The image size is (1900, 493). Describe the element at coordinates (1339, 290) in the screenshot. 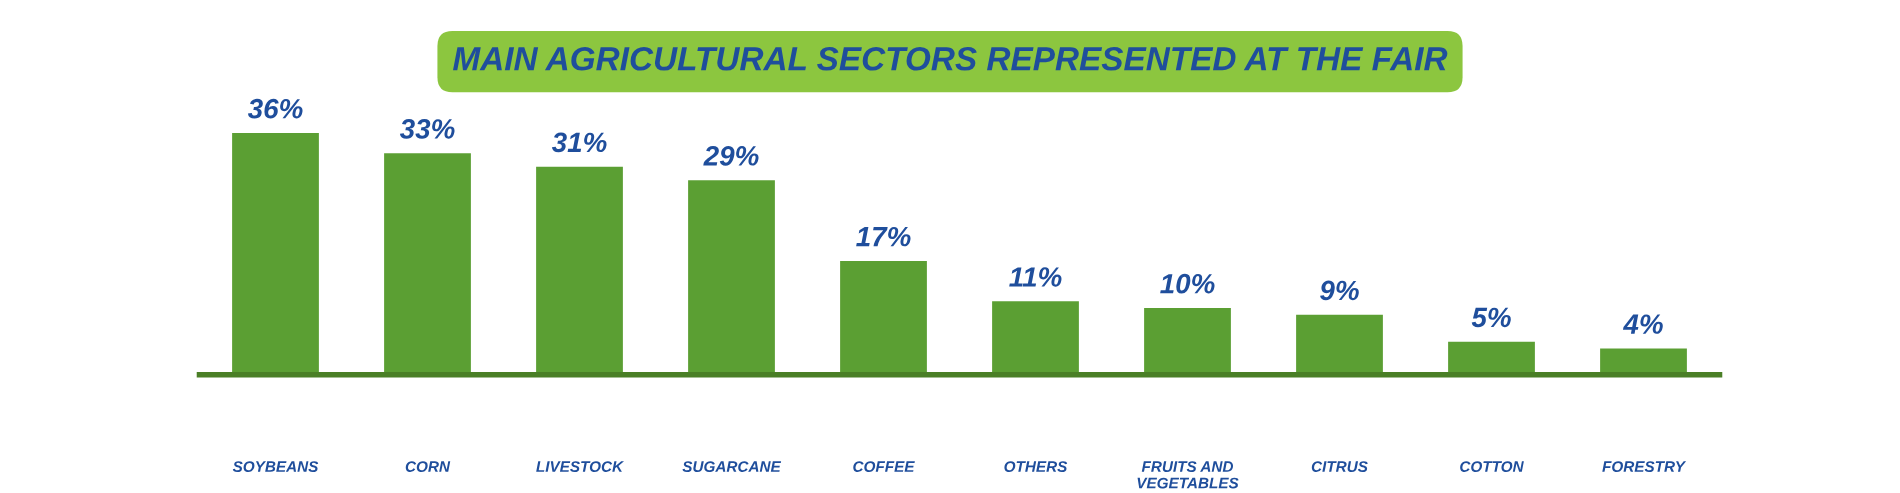

I see `data-label: 9%` at that location.